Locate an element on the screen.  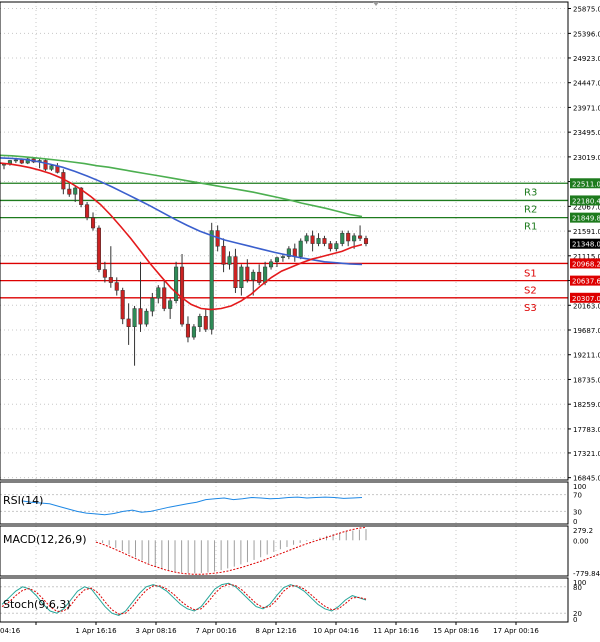
y-tick-label: 19211.0 is located at coordinates (586, 356).